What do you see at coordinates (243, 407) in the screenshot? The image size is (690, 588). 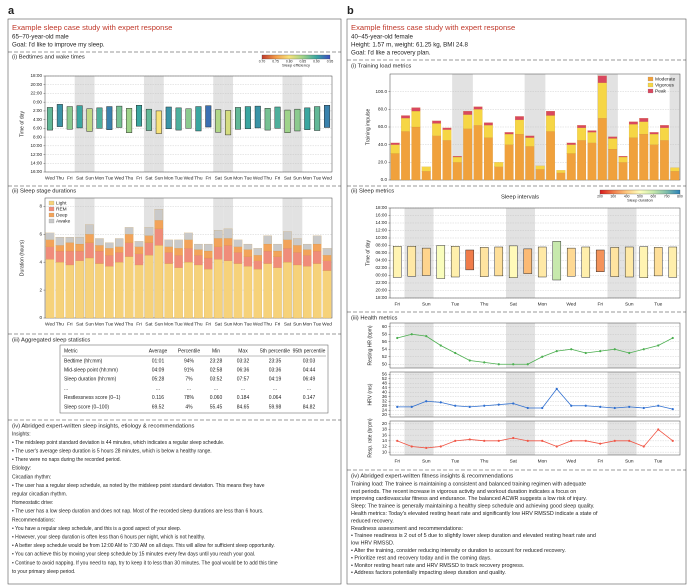 I see `table-cell: 84.65` at bounding box center [243, 407].